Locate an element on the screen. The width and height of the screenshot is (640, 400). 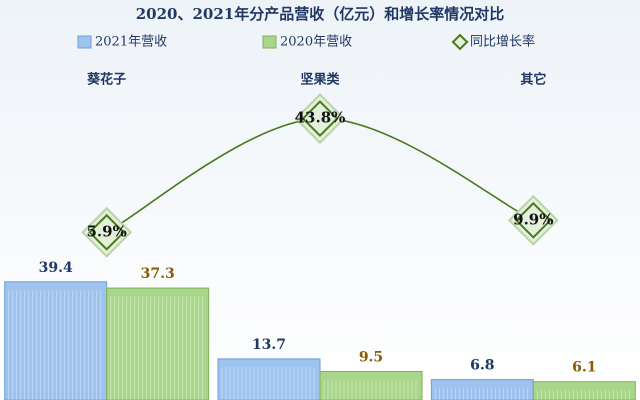
legend-label: 2020年营收 is located at coordinates (316, 42).